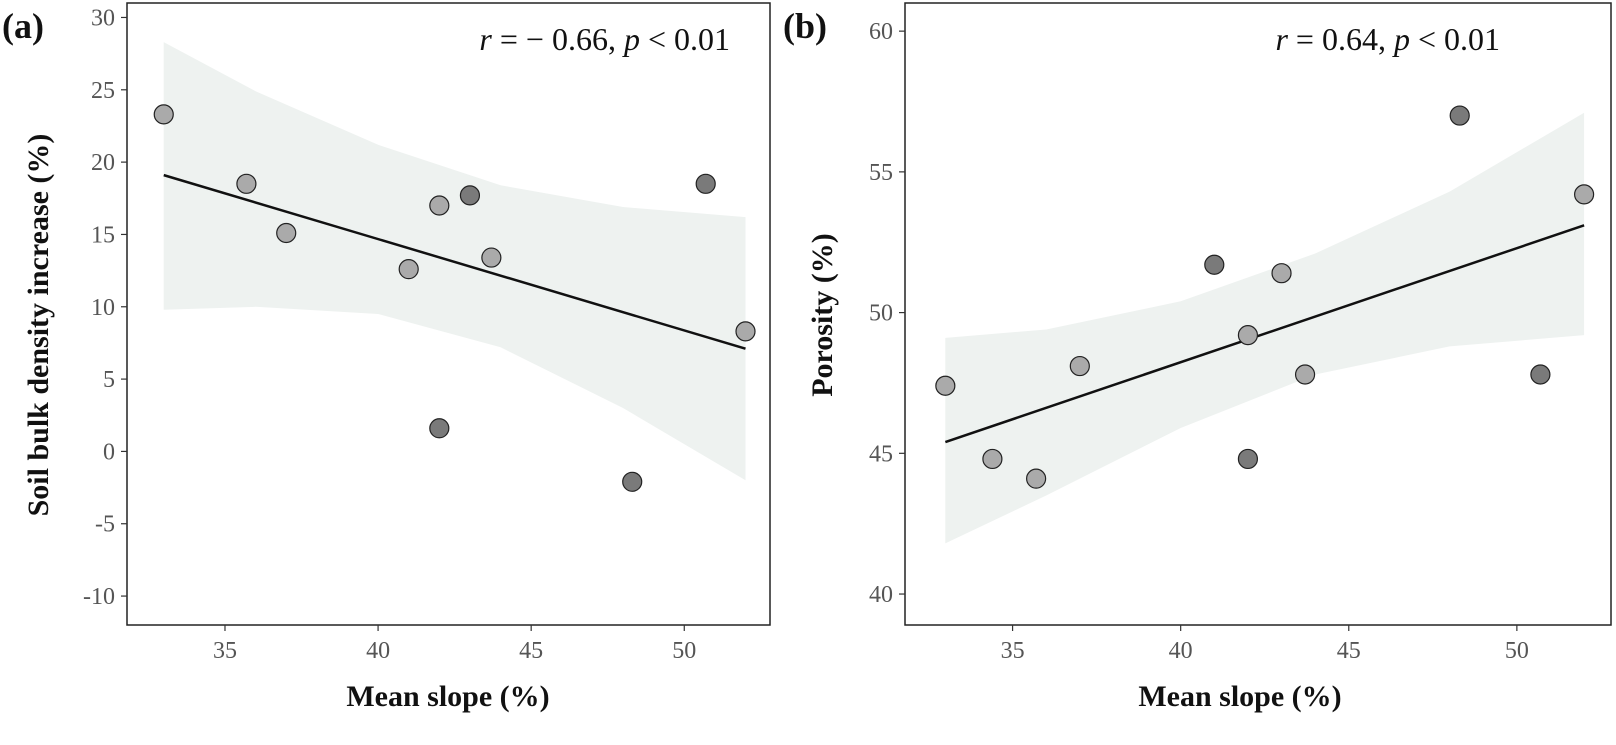 This screenshot has height=745, width=1616. I want to click on panel-b-x-tick-label: 35, so click(1013, 651).